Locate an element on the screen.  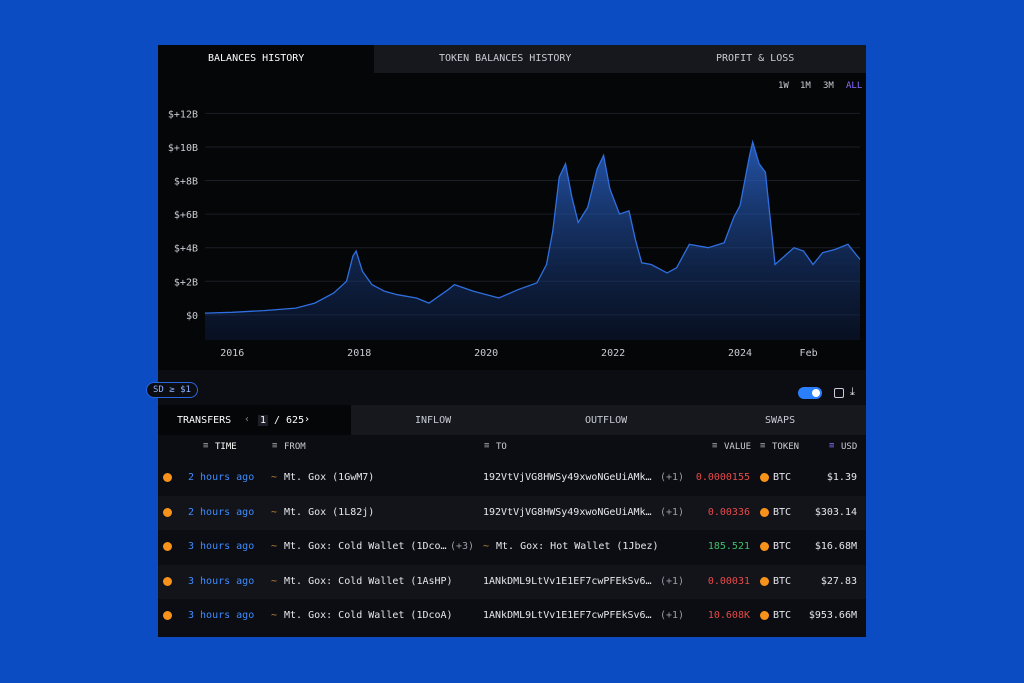
value: 185.521 is located at coordinates (728, 546).